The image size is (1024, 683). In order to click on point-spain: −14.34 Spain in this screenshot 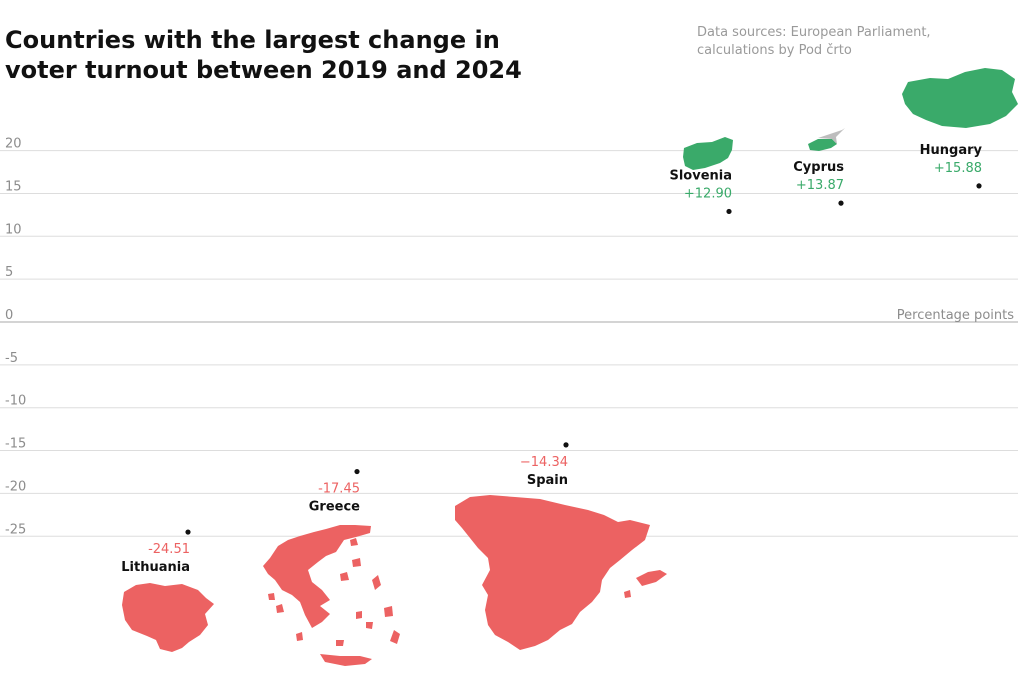, I will do `click(544, 465)`.